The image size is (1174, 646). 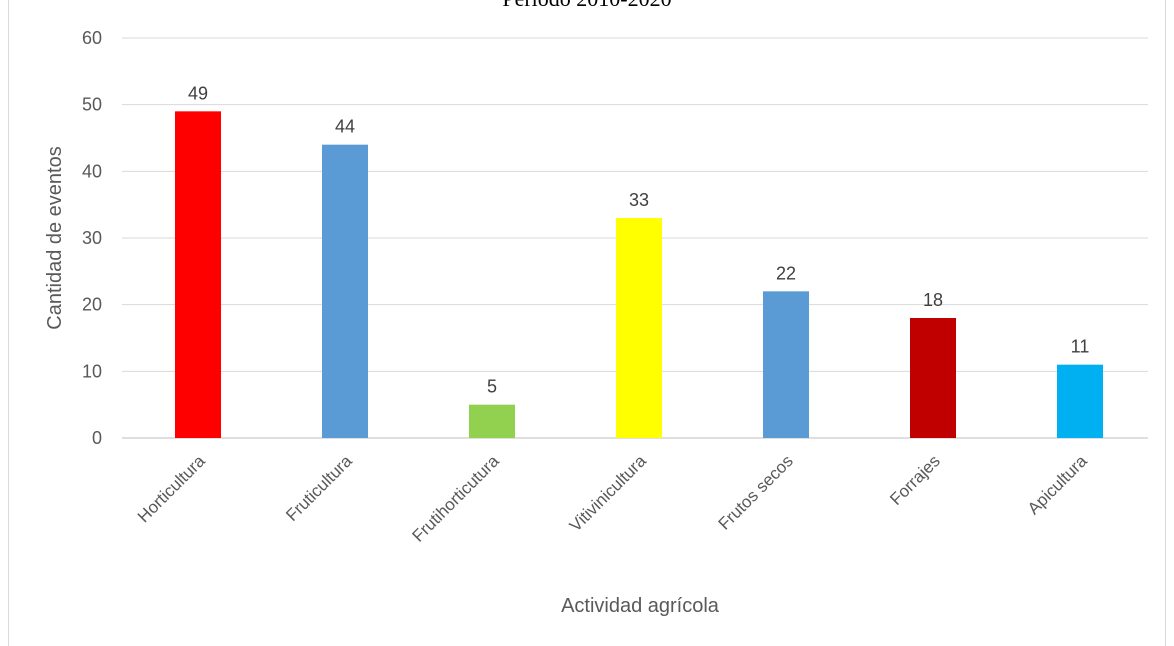 I want to click on chart-title: Período 2010-2020, so click(x=587, y=6).